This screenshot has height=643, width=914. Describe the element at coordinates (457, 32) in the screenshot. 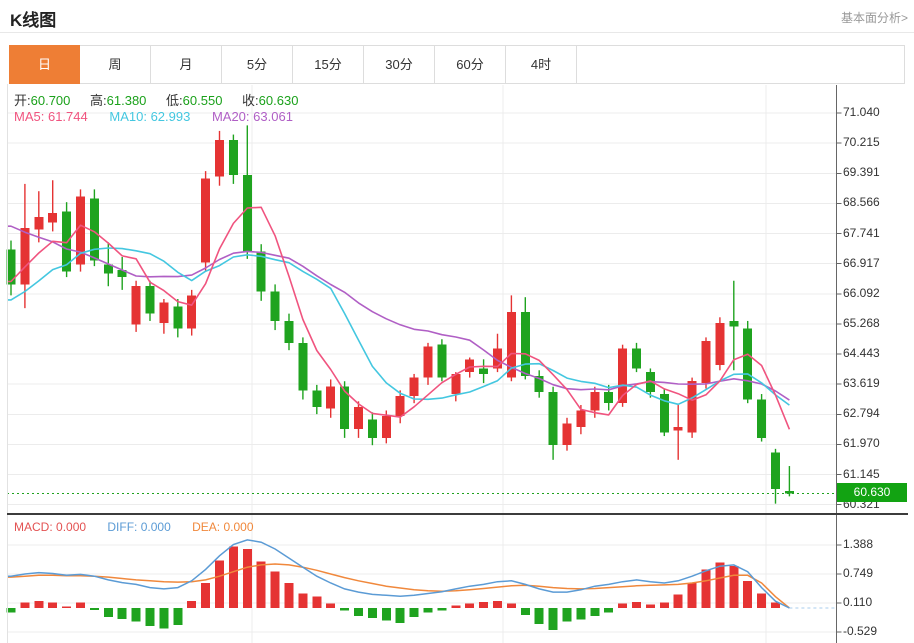

I see `title-divider` at that location.